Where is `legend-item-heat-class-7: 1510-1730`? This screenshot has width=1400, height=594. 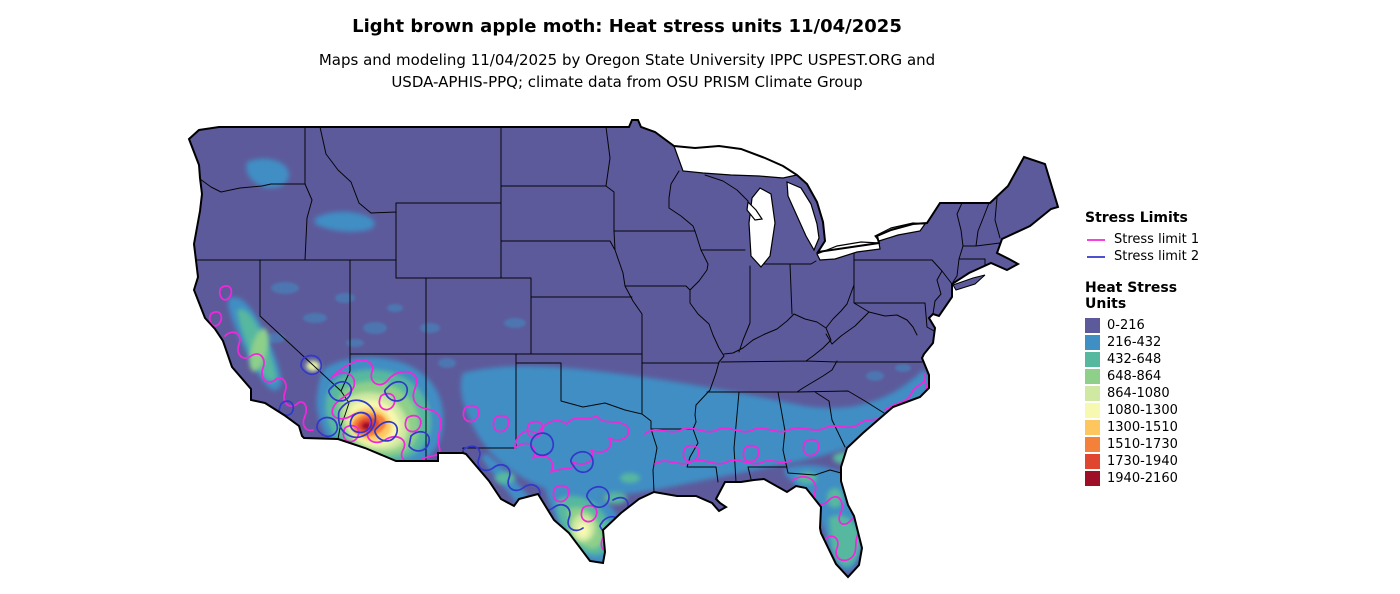
legend-item-heat-class-7: 1510-1730 is located at coordinates (1160, 444).